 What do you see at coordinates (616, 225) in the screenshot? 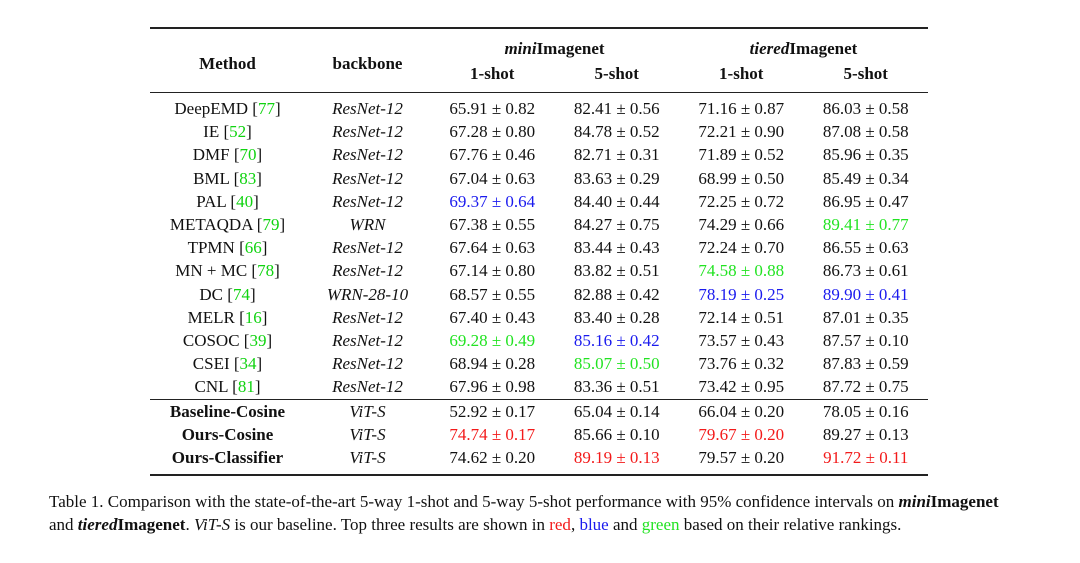
I see `value-mini-5shot: 84.27 ± 0.75` at bounding box center [616, 225].